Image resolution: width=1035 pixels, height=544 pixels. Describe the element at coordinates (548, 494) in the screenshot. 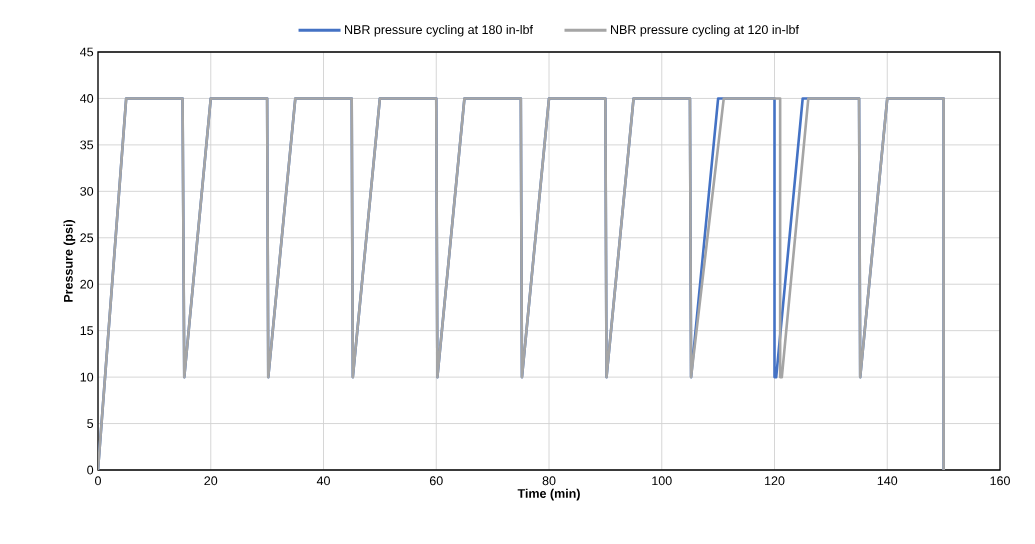

I see `x-axis-title: Time (min)` at that location.